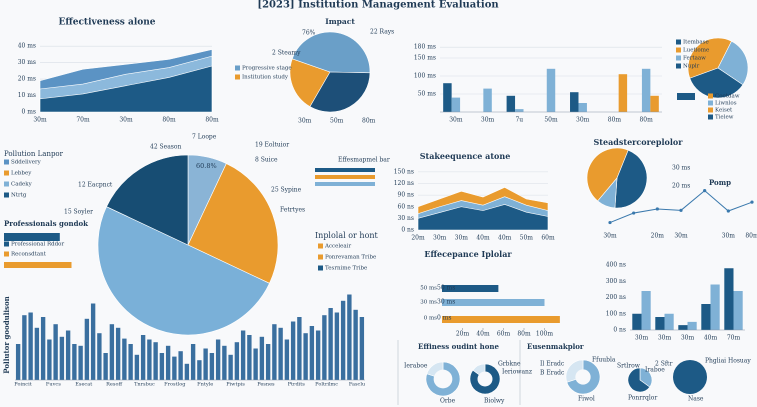 The width and height of the screenshot is (757, 407). Describe the element at coordinates (425, 76) in the screenshot. I see `y-tick-label: 100 ms` at that location.